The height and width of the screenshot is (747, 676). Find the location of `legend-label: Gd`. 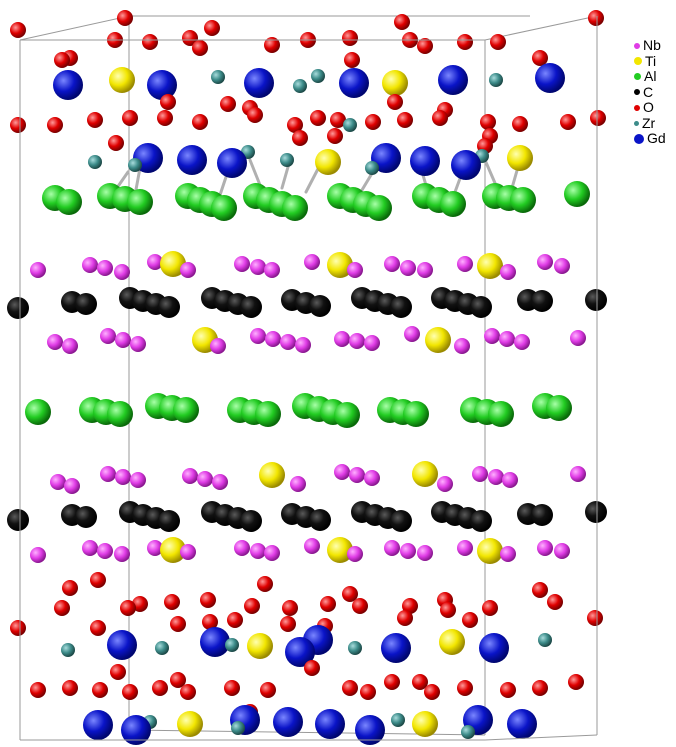

legend-label: Gd is located at coordinates (656, 138).